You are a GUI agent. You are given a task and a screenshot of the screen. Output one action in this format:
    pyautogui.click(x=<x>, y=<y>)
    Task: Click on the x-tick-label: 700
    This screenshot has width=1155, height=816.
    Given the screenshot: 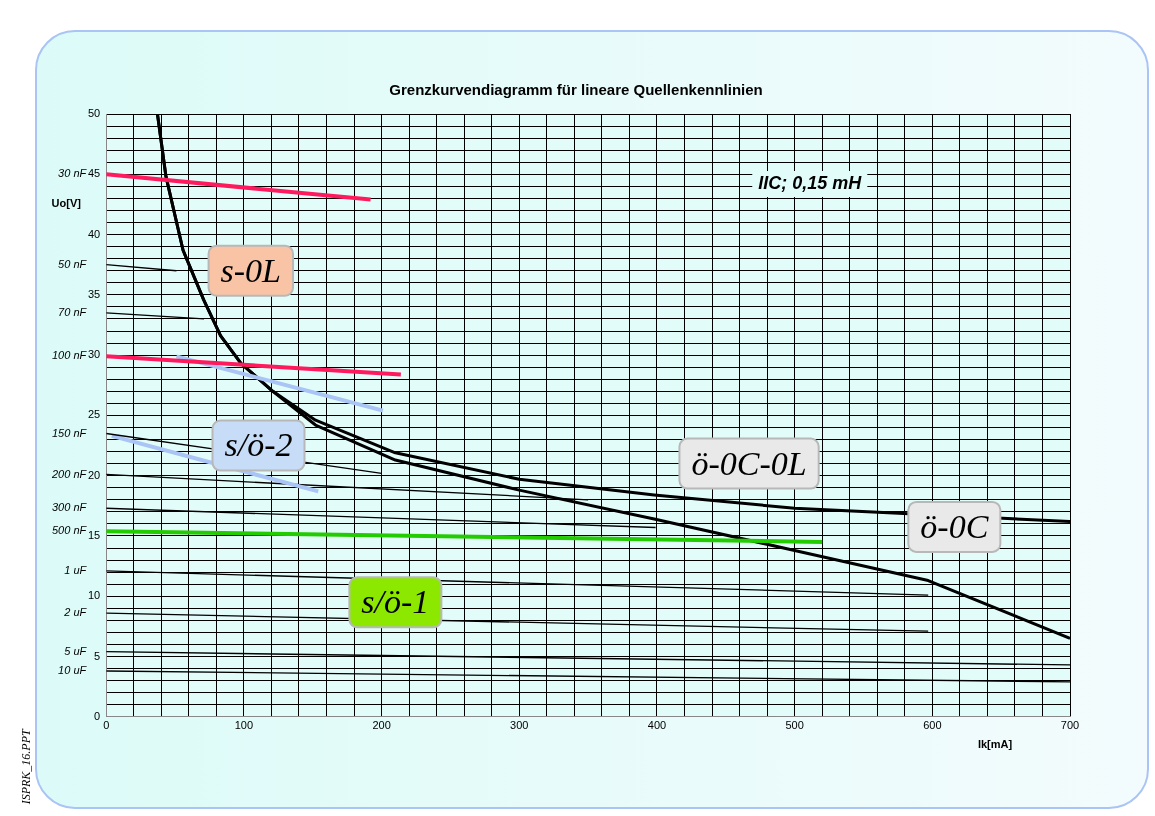 What is the action you would take?
    pyautogui.click(x=1070, y=725)
    